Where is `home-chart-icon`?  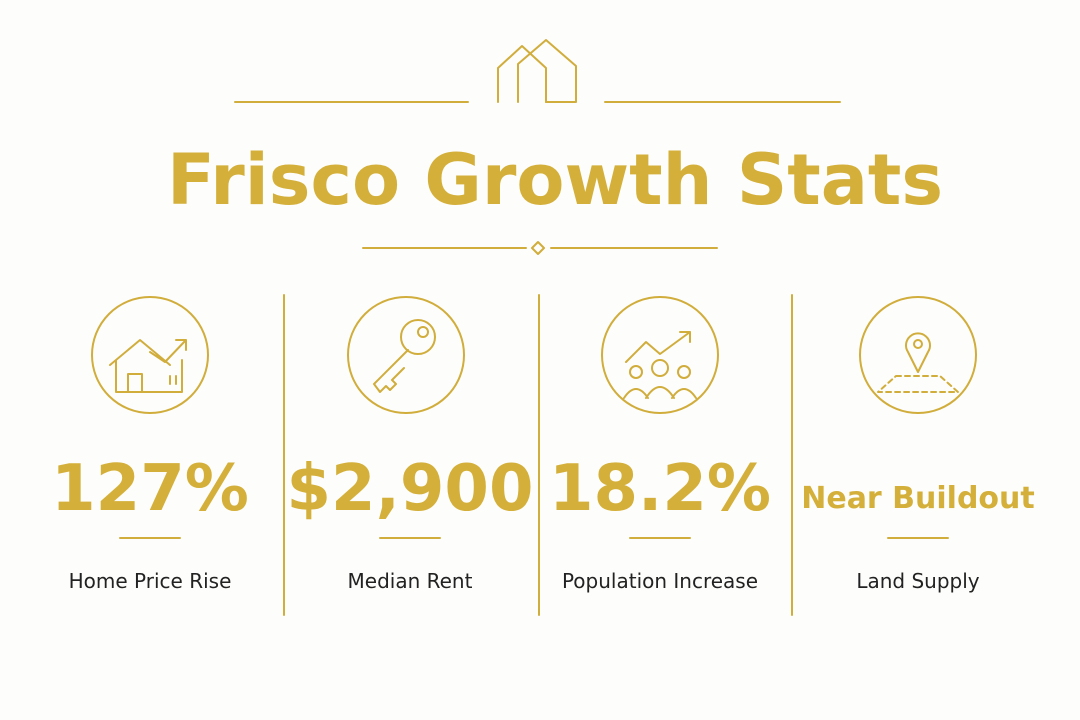
home-chart-icon is located at coordinates (150, 355).